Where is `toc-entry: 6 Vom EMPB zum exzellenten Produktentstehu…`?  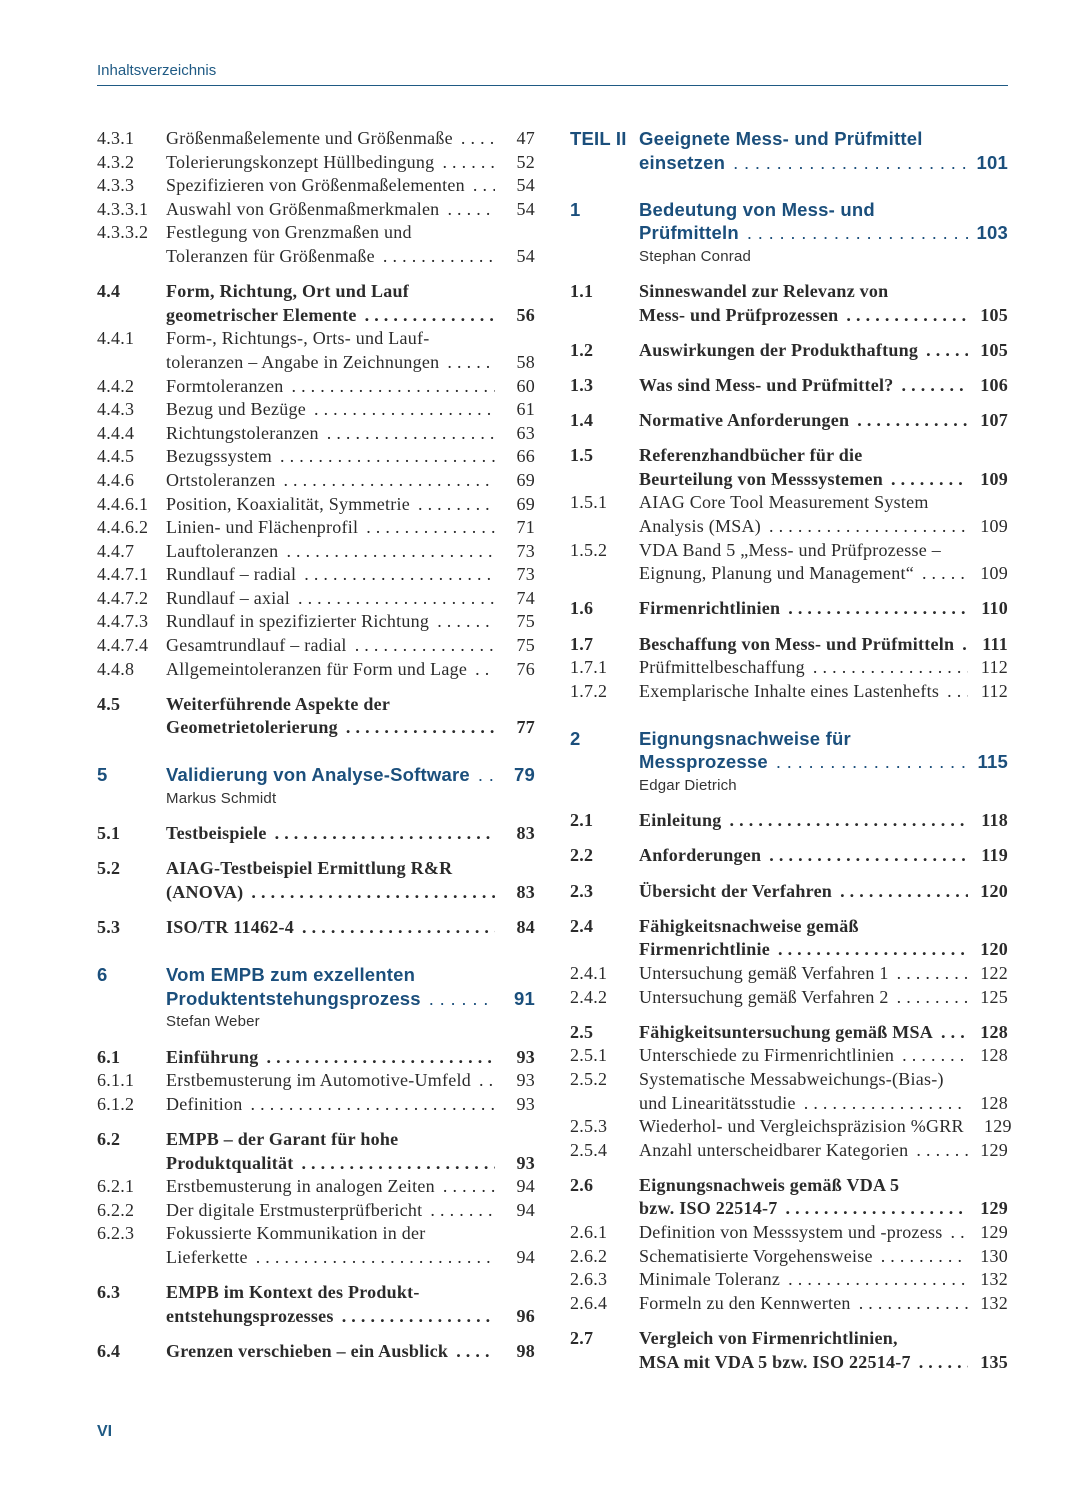 toc-entry: 6 Vom EMPB zum exzellenten Produktentstehu… is located at coordinates (316, 998).